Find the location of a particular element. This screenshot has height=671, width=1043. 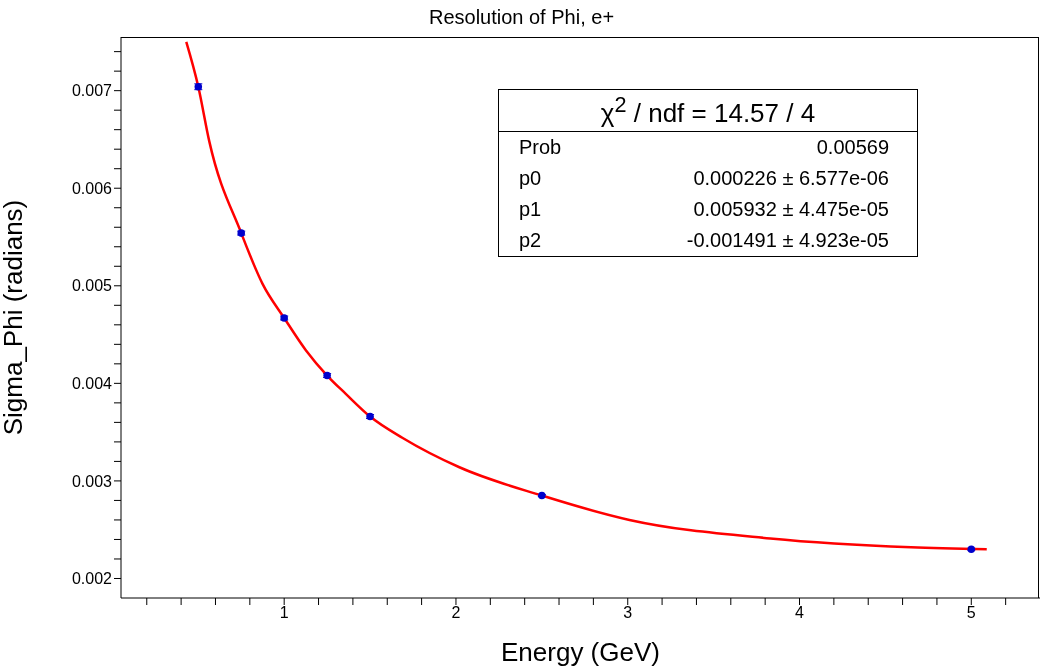

y-tick-label: 0.004 is located at coordinates (92, 384).